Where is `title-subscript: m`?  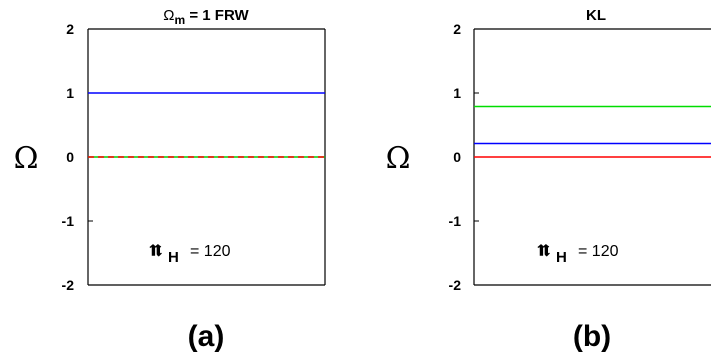 title-subscript: m is located at coordinates (180, 20).